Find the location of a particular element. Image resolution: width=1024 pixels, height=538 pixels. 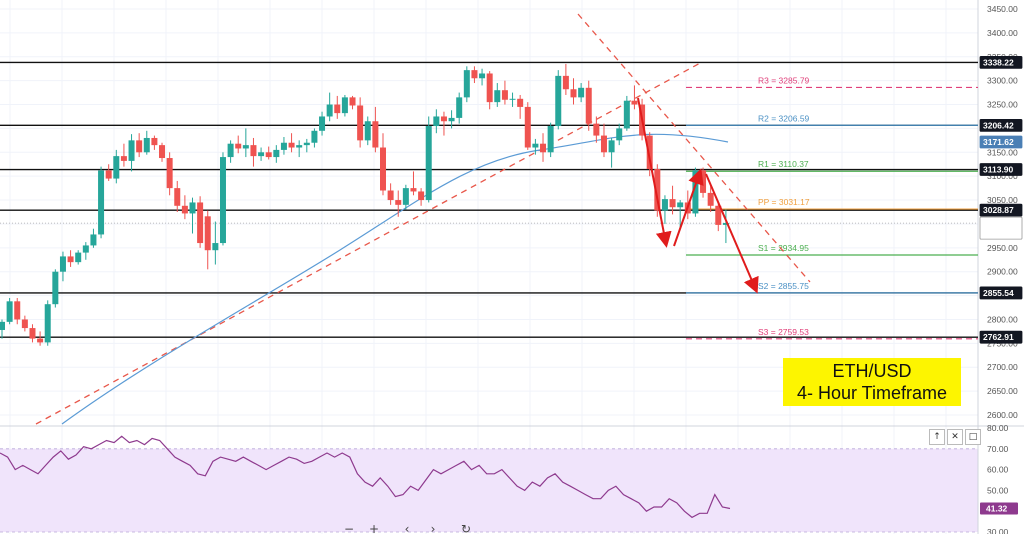

price-tick-label: 3450.00 is located at coordinates (1002, 9).